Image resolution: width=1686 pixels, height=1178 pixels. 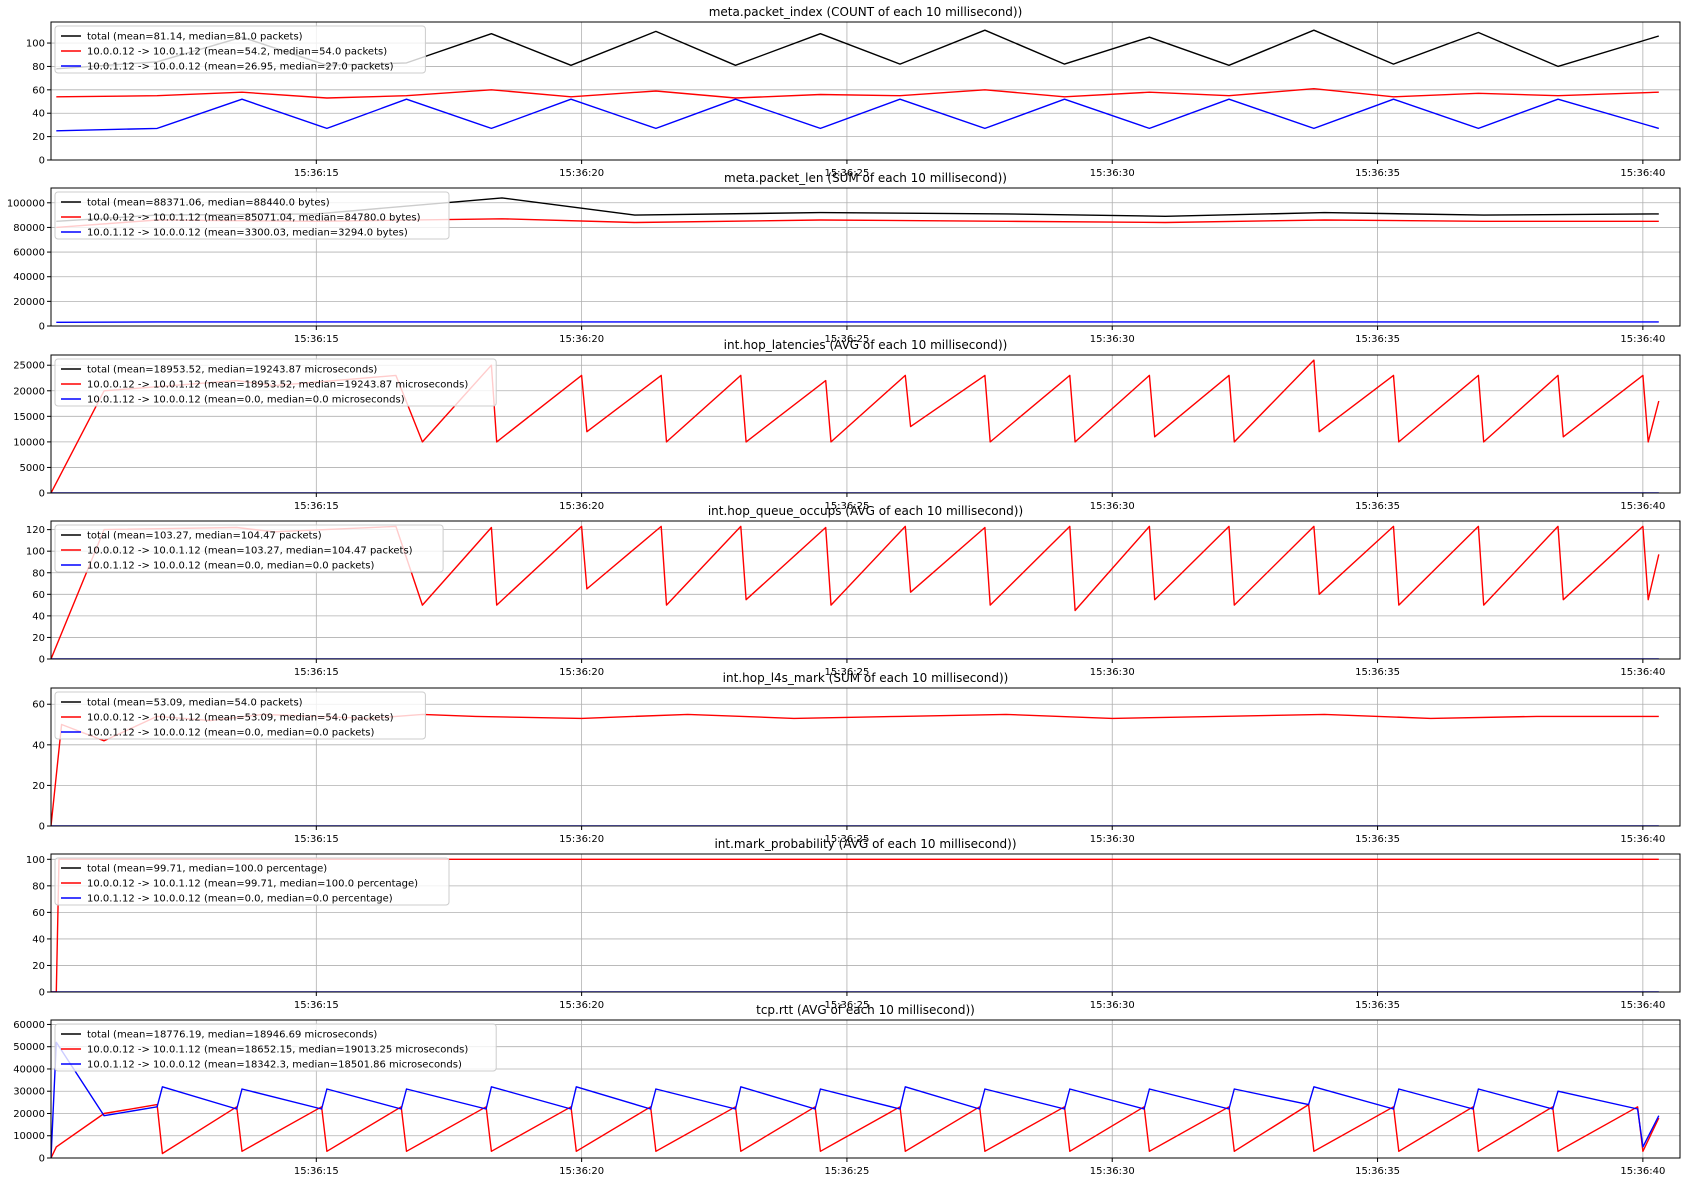 What do you see at coordinates (195, 703) in the screenshot?
I see `legend-entry: total (mean=53.09, median=54.0 packets)` at bounding box center [195, 703].